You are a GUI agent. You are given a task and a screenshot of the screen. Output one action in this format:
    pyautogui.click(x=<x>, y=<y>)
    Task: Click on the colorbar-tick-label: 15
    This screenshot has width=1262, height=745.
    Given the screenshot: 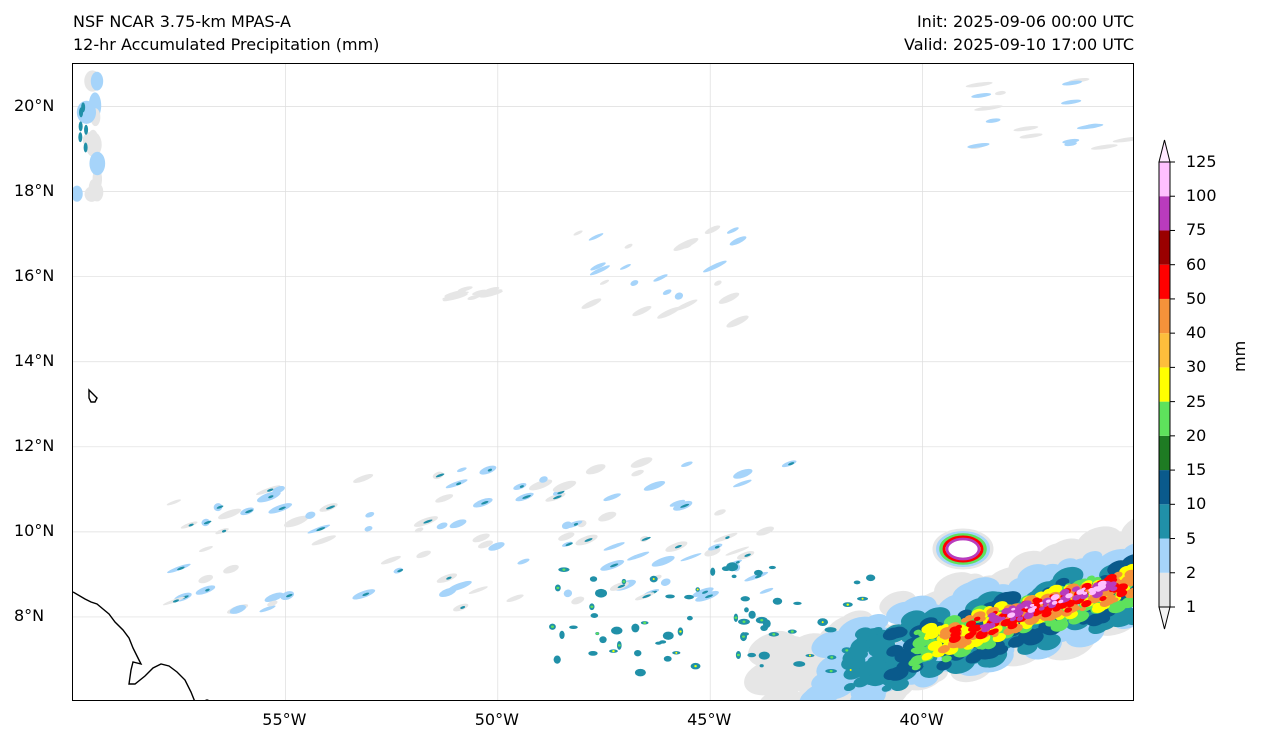 What is the action you would take?
    pyautogui.click(x=1196, y=470)
    